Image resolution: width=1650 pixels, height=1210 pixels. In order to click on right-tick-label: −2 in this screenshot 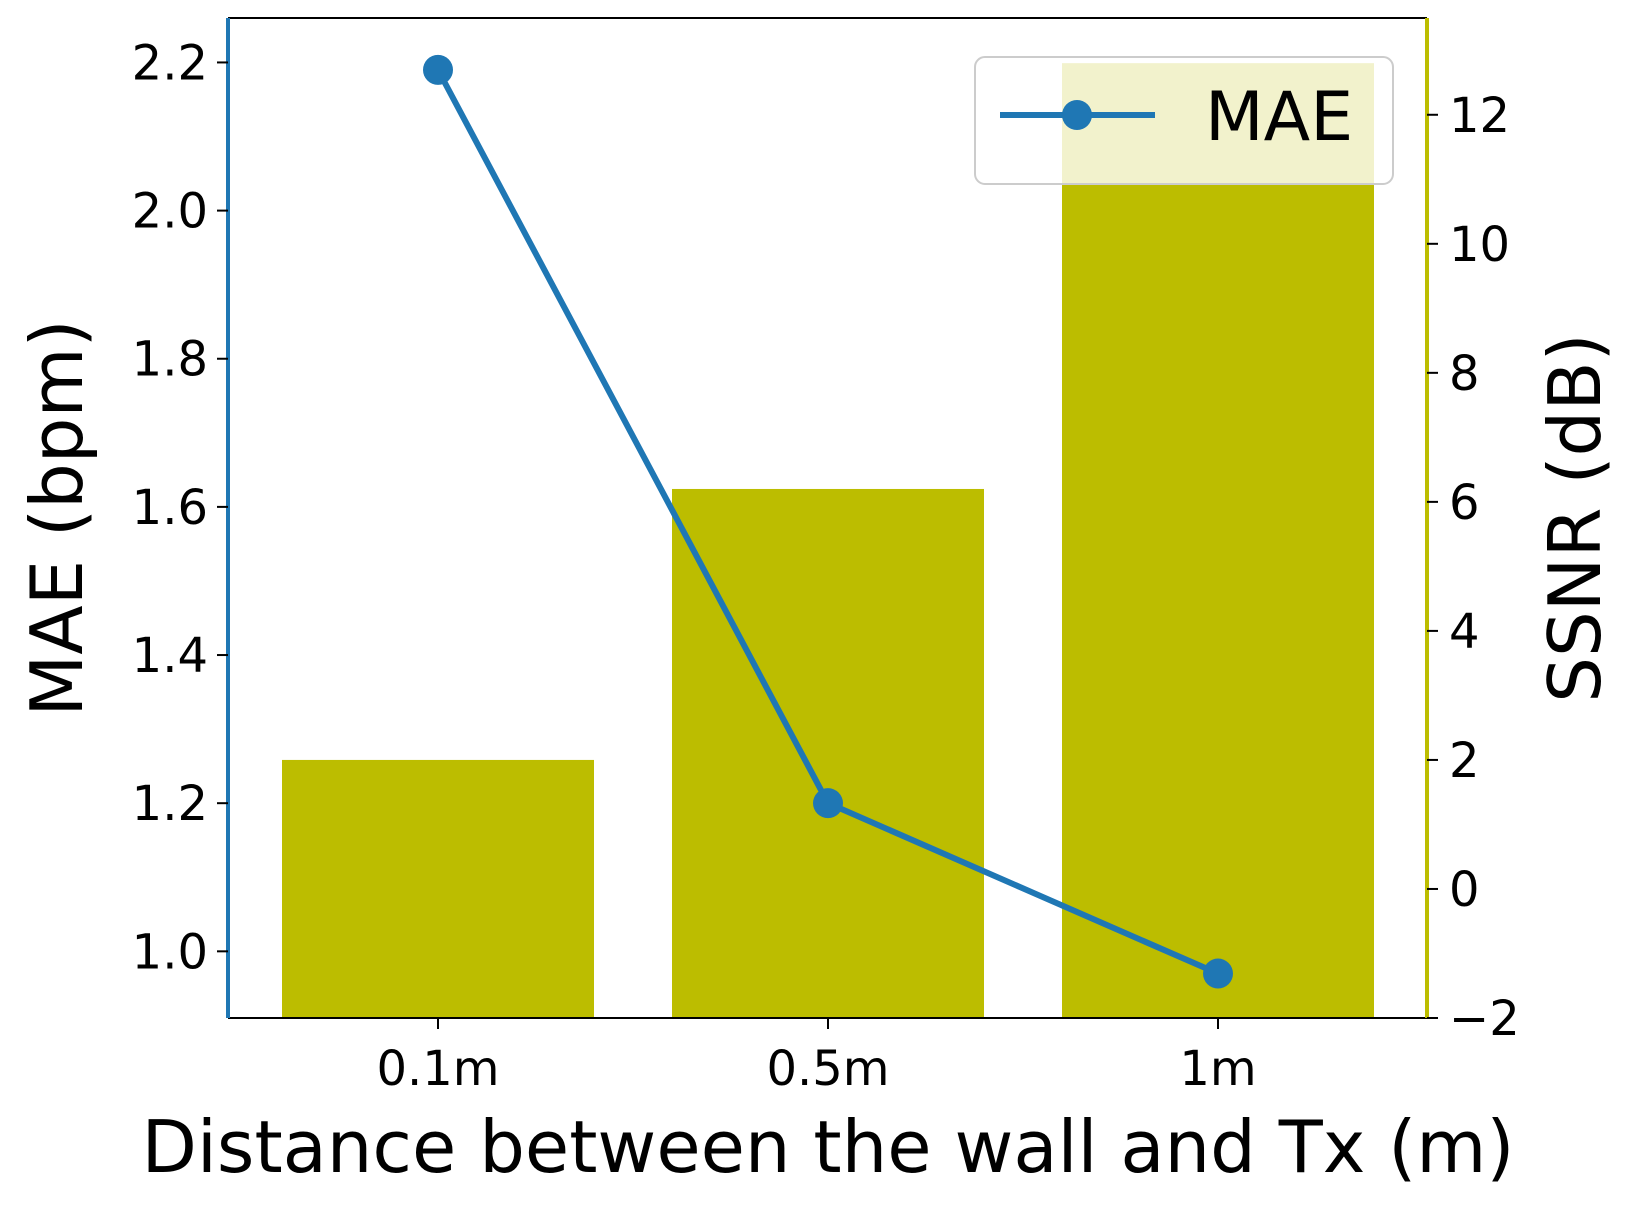, I will do `click(1484, 1019)`.